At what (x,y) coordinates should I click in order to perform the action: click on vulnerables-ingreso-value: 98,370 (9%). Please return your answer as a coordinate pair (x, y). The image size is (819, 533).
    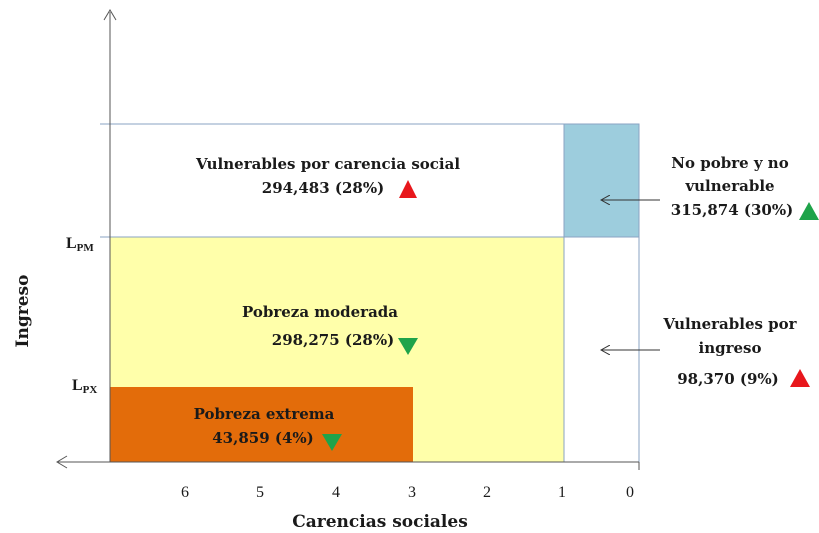
    Looking at the image, I should click on (728, 379).